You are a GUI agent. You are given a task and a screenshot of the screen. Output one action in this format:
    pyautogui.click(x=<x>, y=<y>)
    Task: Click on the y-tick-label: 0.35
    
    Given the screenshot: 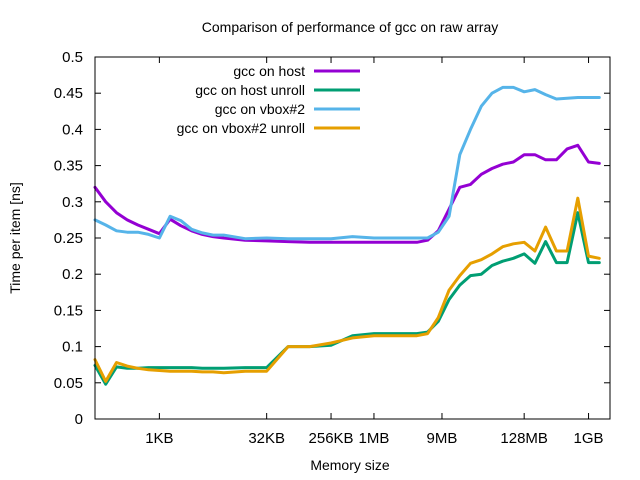 What is the action you would take?
    pyautogui.click(x=68, y=166)
    